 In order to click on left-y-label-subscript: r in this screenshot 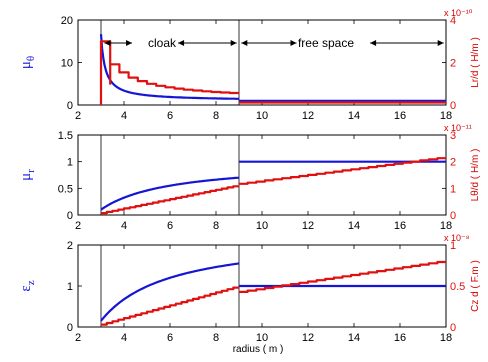, I will do `click(31, 171)`.